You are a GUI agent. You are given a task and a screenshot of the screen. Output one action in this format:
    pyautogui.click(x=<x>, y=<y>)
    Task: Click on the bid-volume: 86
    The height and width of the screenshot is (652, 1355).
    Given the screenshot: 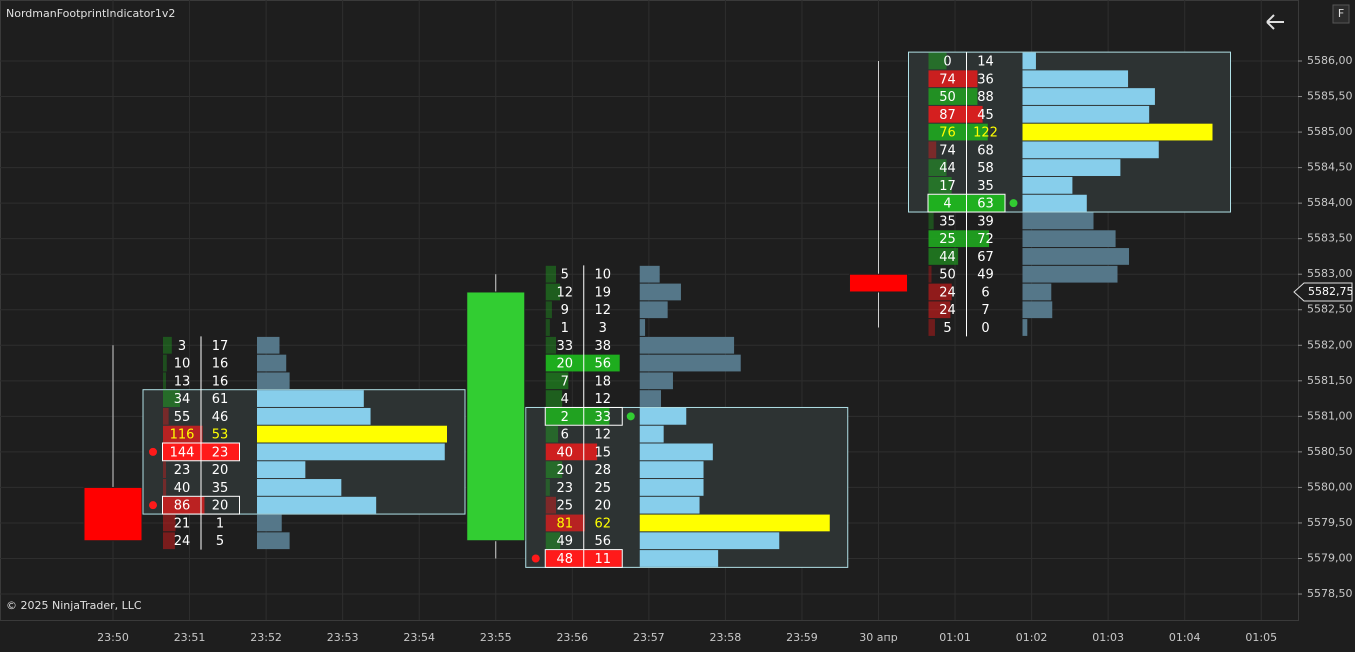 What is the action you would take?
    pyautogui.click(x=182, y=506)
    